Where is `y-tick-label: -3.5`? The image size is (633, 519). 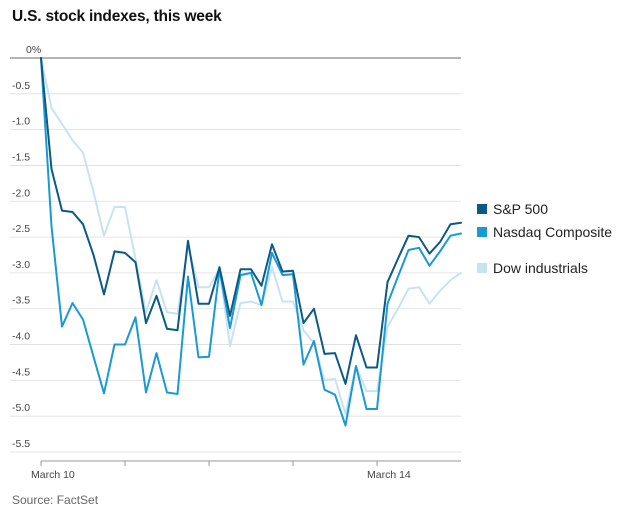 y-tick-label: -3.5 is located at coordinates (21, 301).